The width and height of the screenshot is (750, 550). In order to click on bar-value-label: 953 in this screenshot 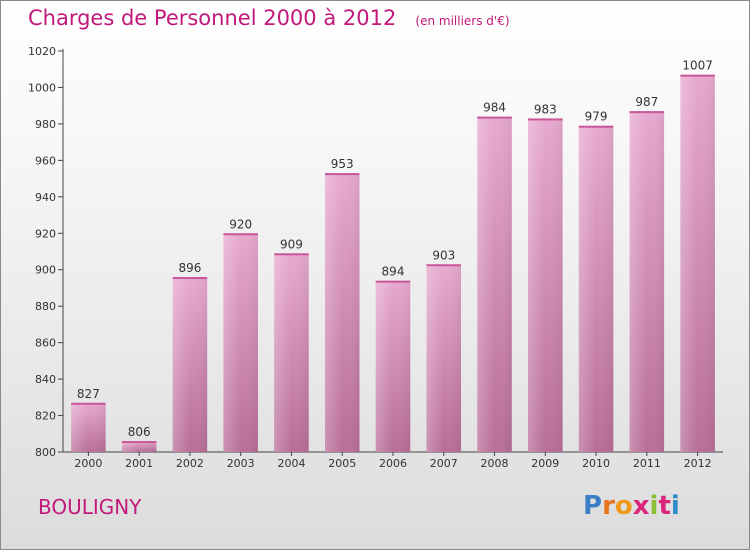, I will do `click(342, 164)`.